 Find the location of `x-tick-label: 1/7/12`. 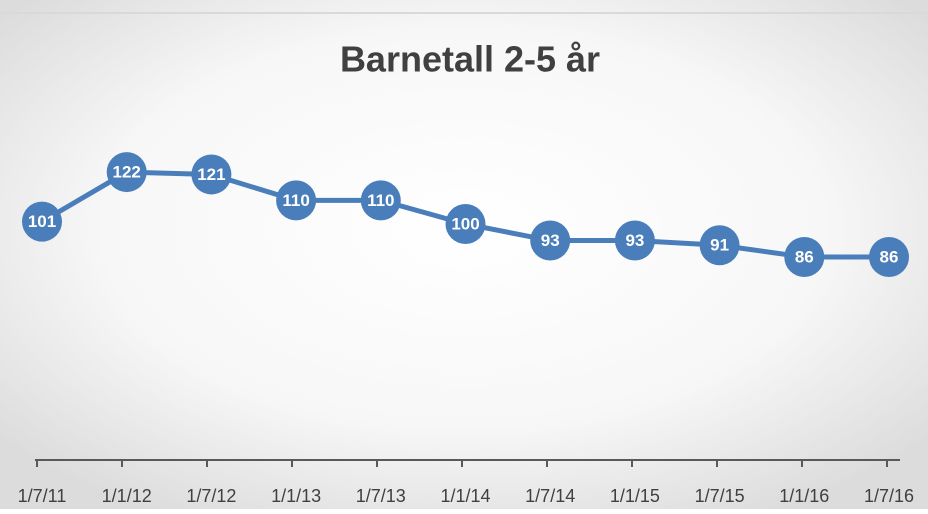

x-tick-label: 1/7/12 is located at coordinates (211, 496).